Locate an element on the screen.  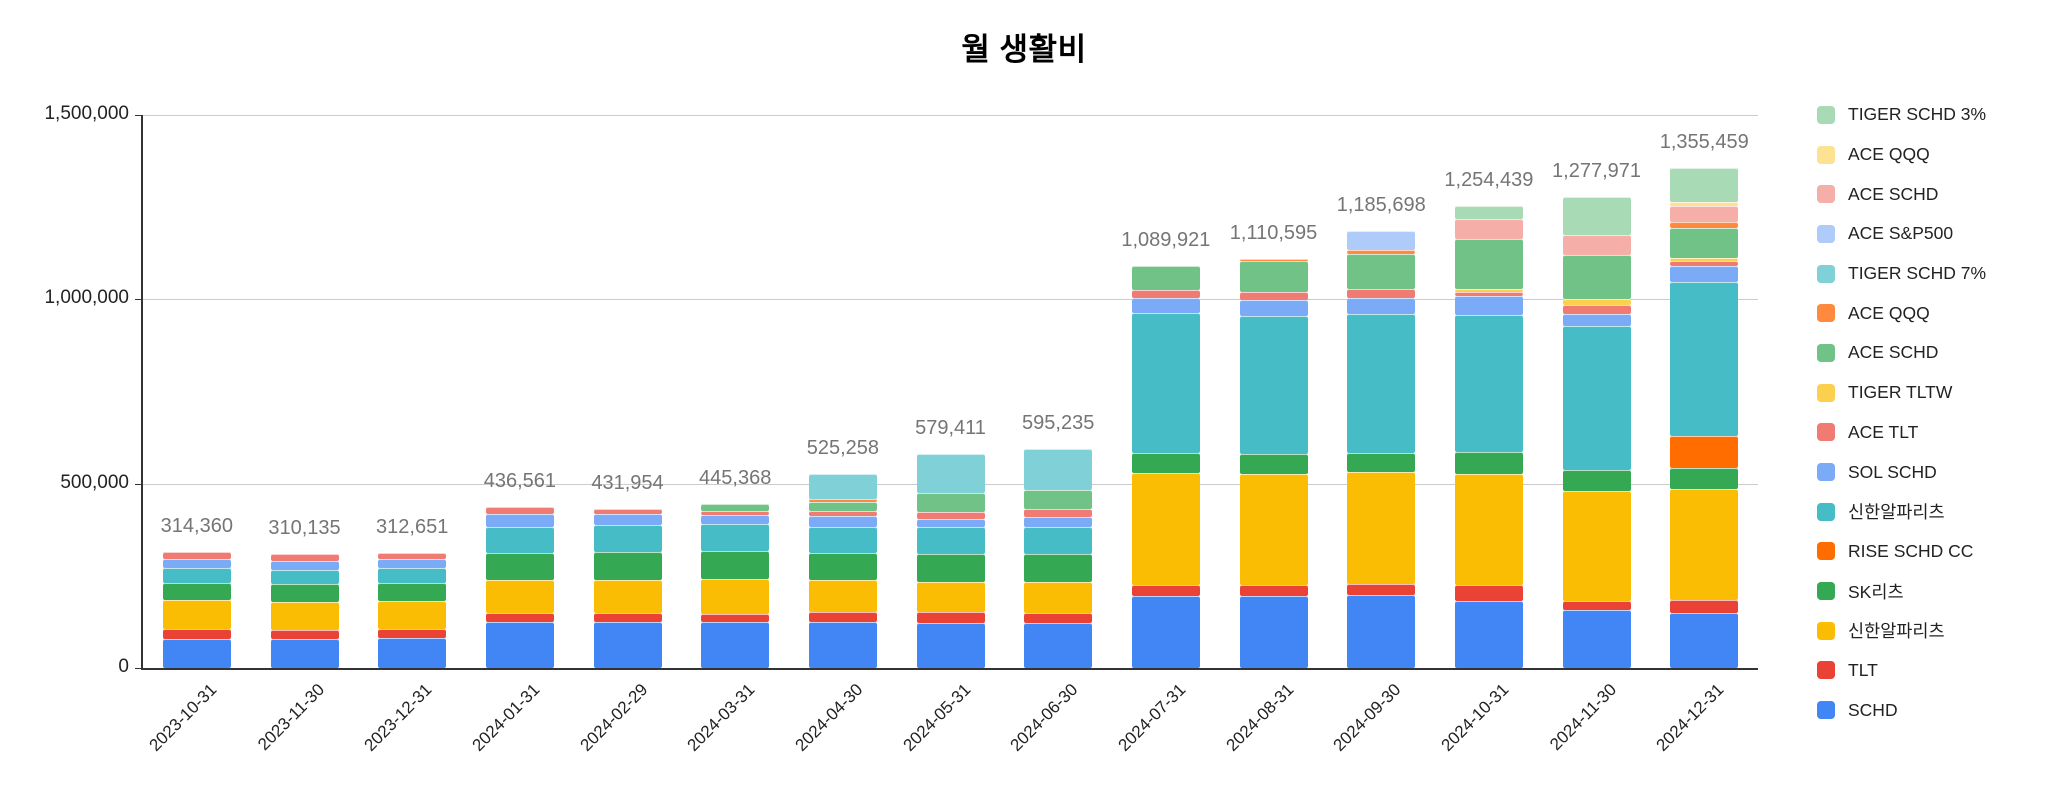
legend-item: SK리츠 is located at coordinates (1901, 591).